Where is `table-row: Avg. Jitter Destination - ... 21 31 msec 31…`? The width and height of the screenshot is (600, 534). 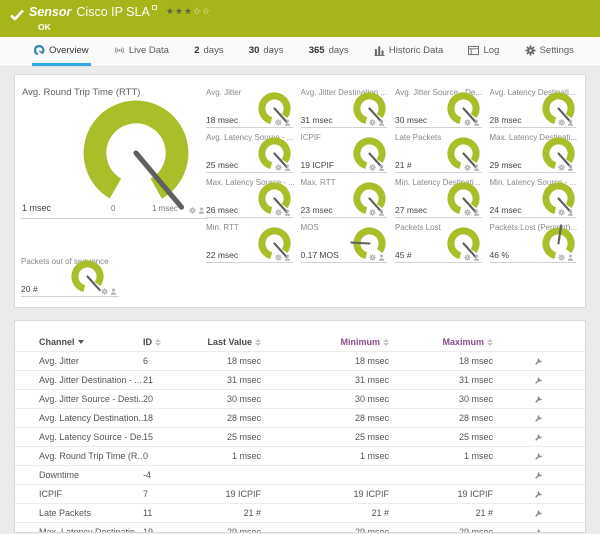
table-row: Avg. Jitter Destination - ... 21 31 msec 31… is located at coordinates (300, 379).